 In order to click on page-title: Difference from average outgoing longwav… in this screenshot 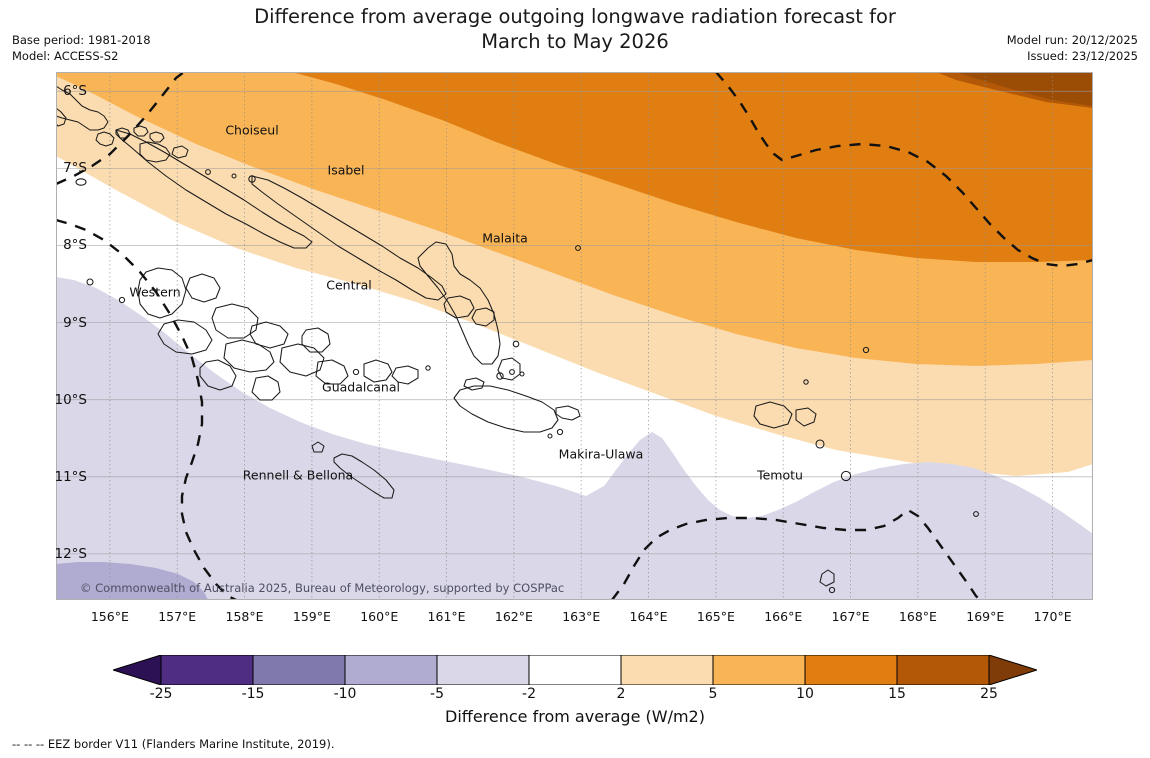, I will do `click(575, 29)`.